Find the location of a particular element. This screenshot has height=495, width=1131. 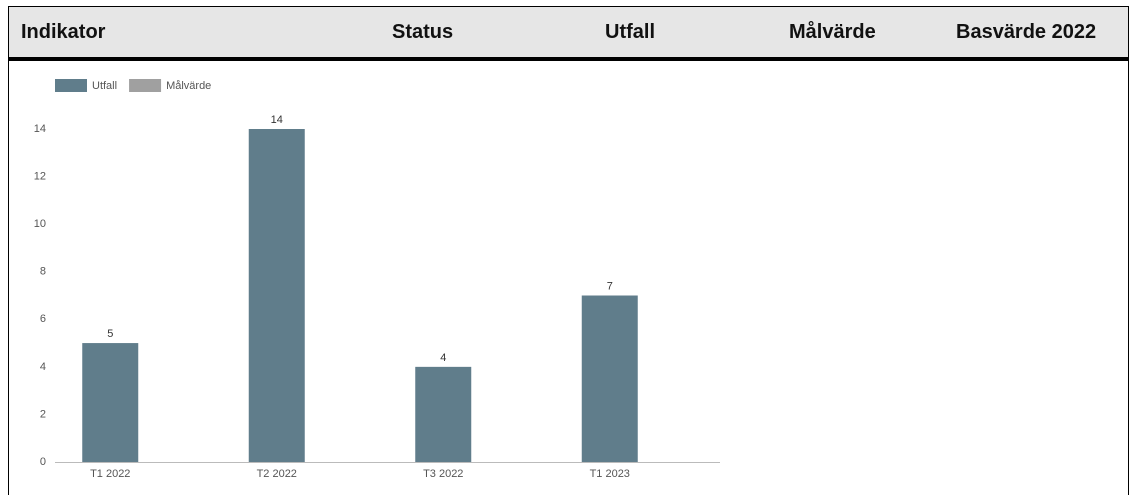

y-tick-label: 4 is located at coordinates (43, 367).